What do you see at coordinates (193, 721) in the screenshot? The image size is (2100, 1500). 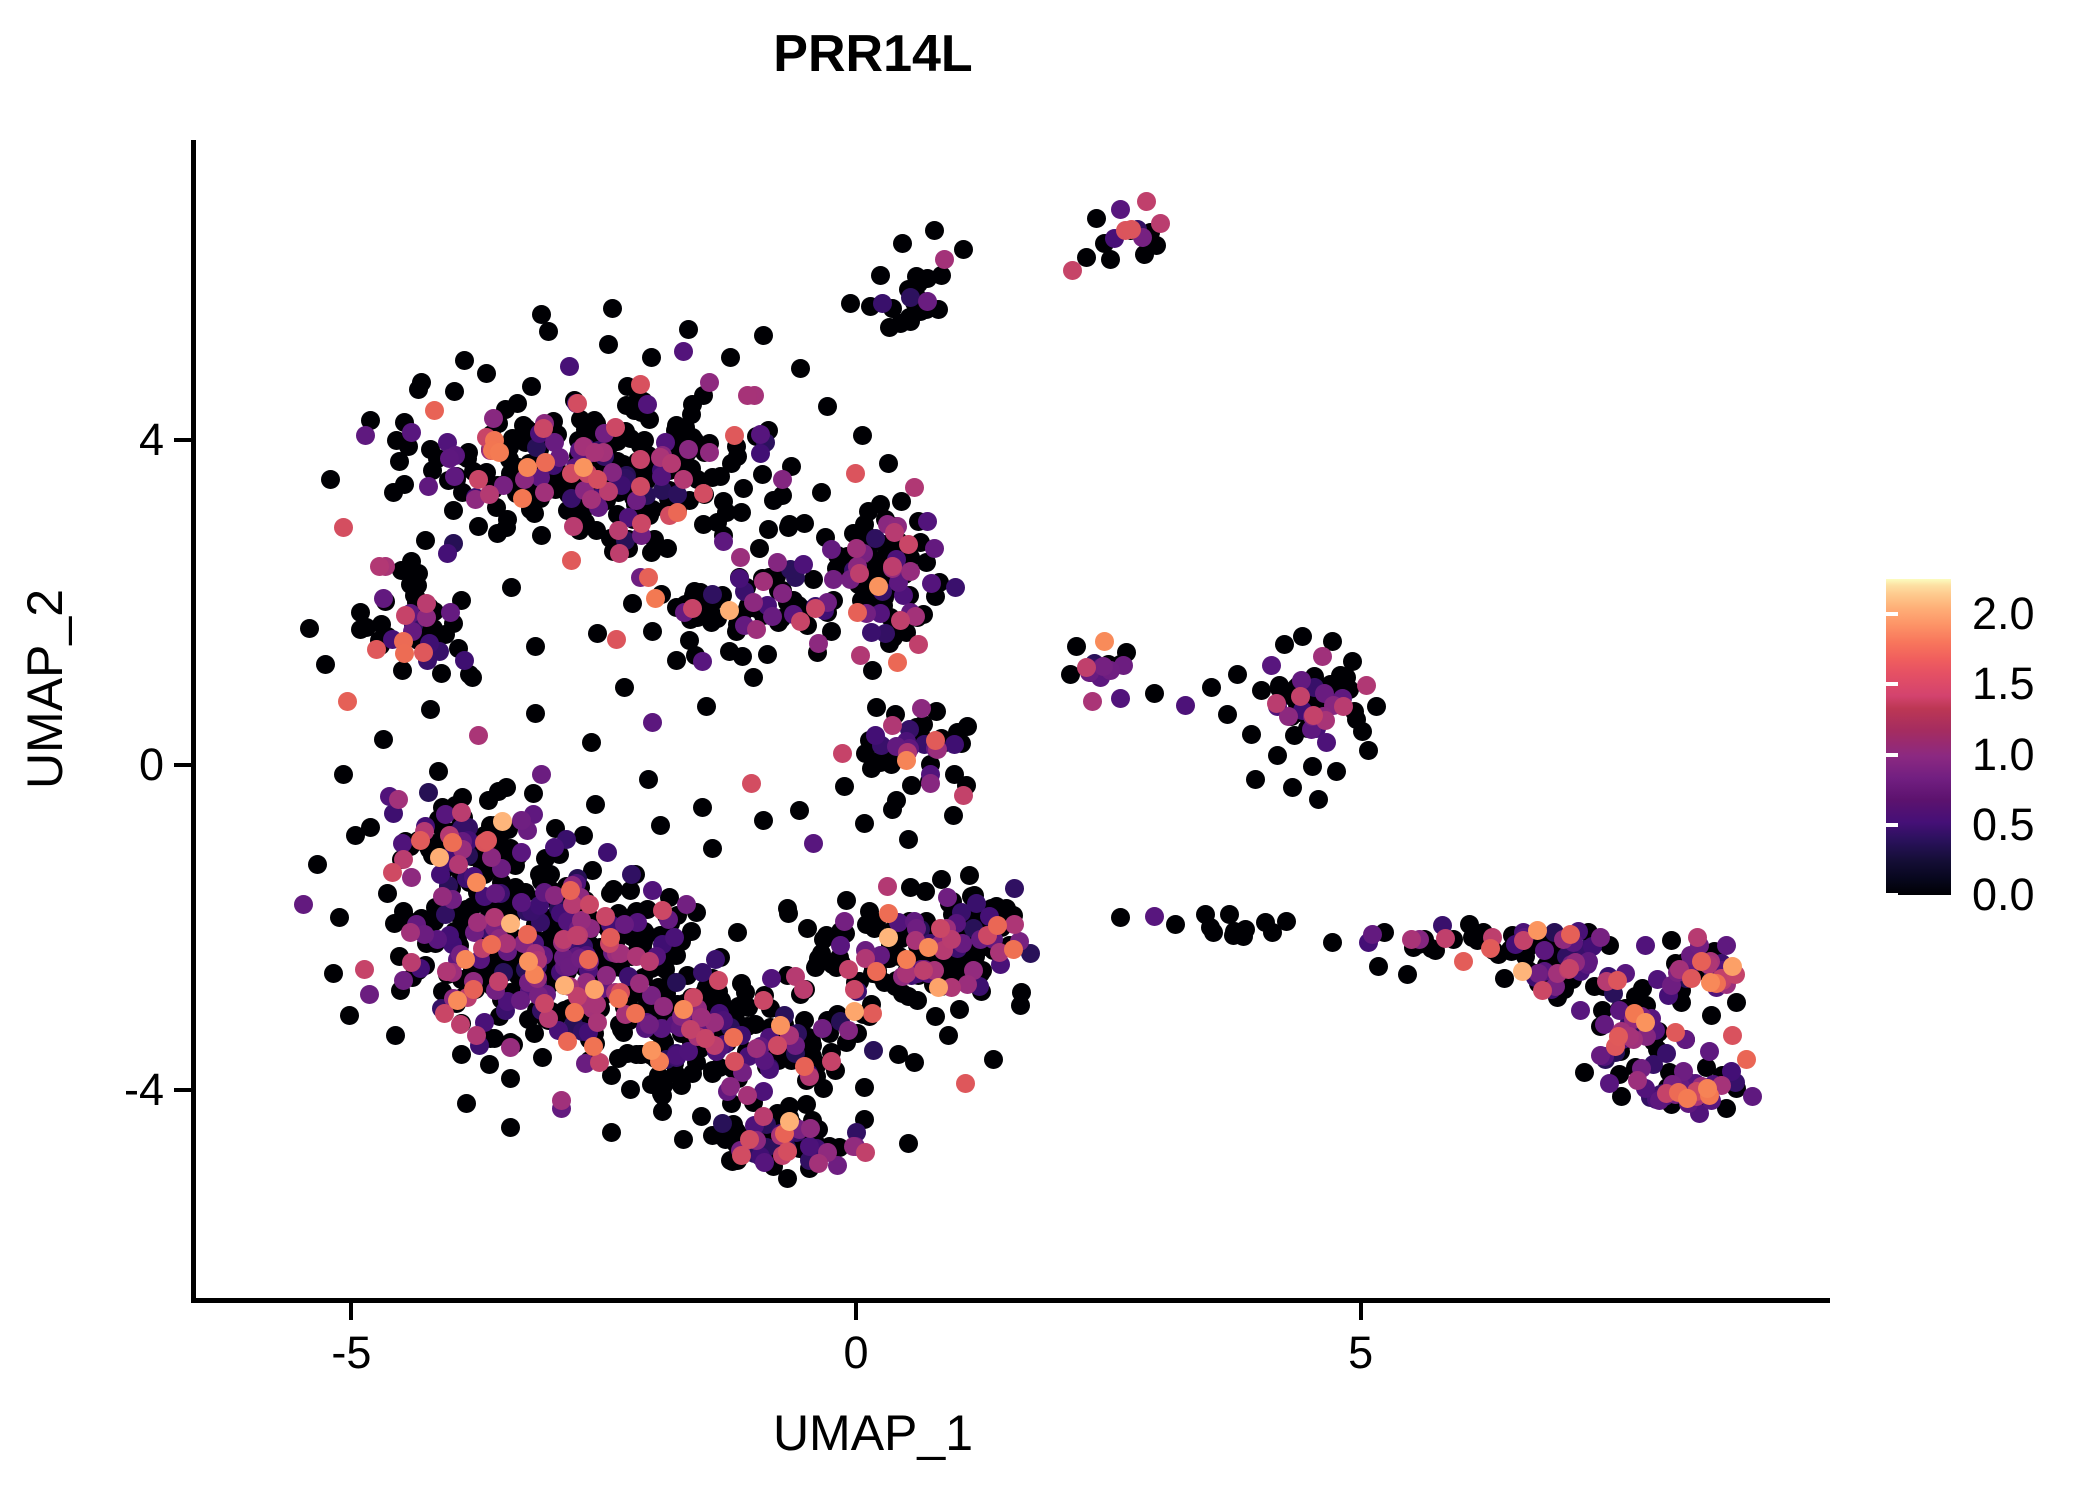 I see `y-axis-line` at bounding box center [193, 721].